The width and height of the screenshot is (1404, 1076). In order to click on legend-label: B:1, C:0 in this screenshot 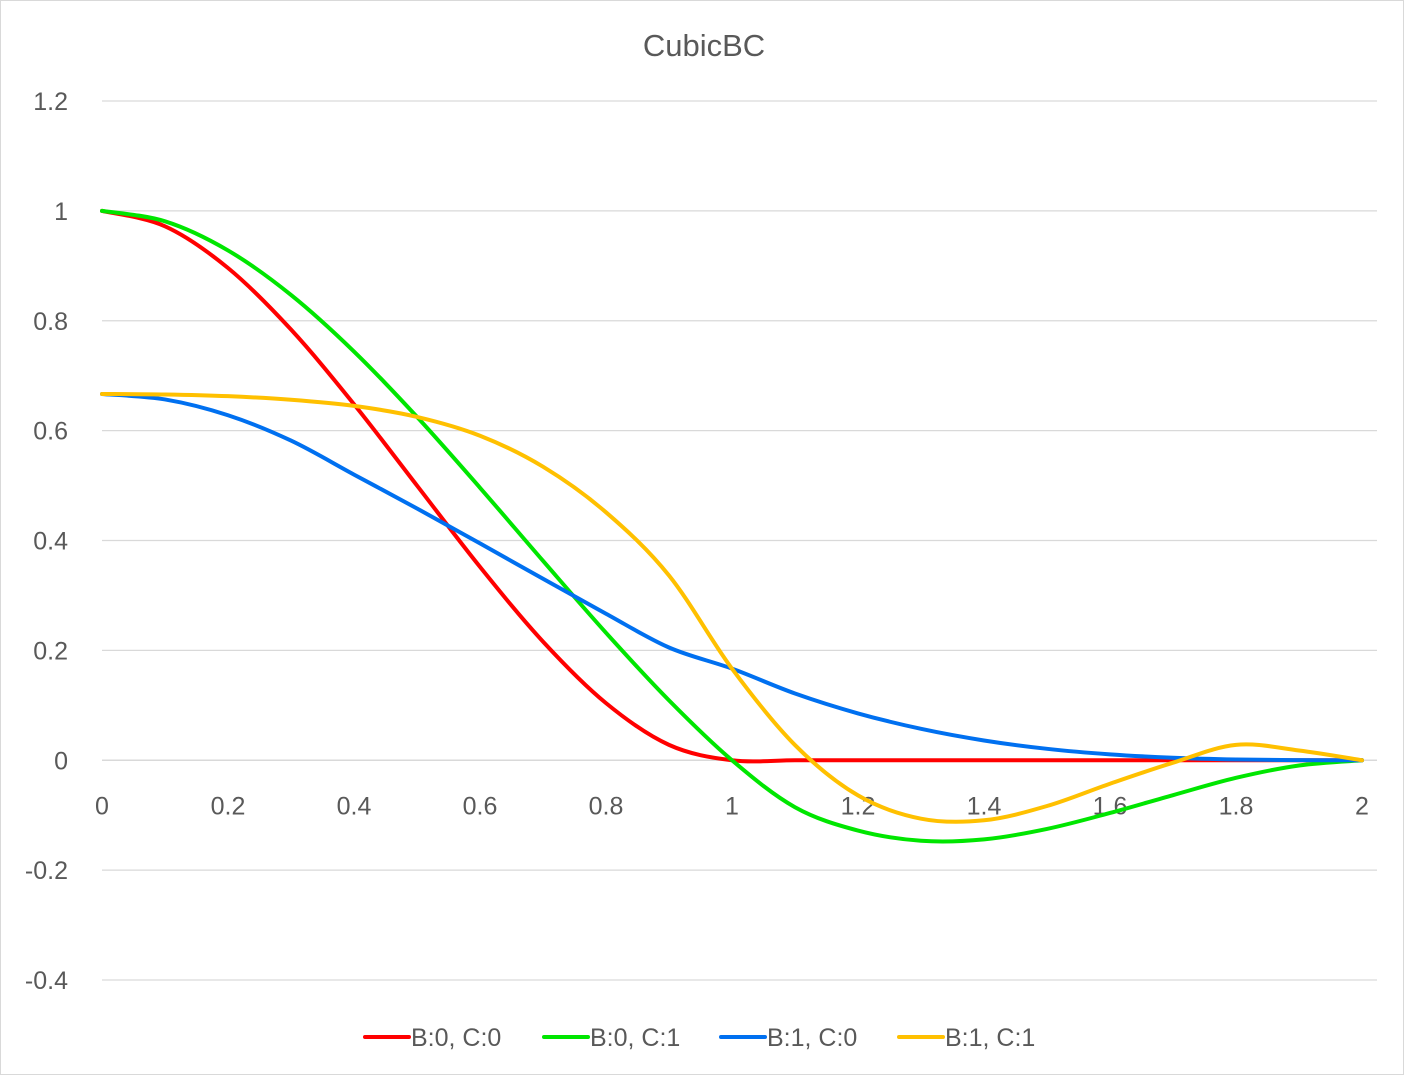, I will do `click(812, 1038)`.